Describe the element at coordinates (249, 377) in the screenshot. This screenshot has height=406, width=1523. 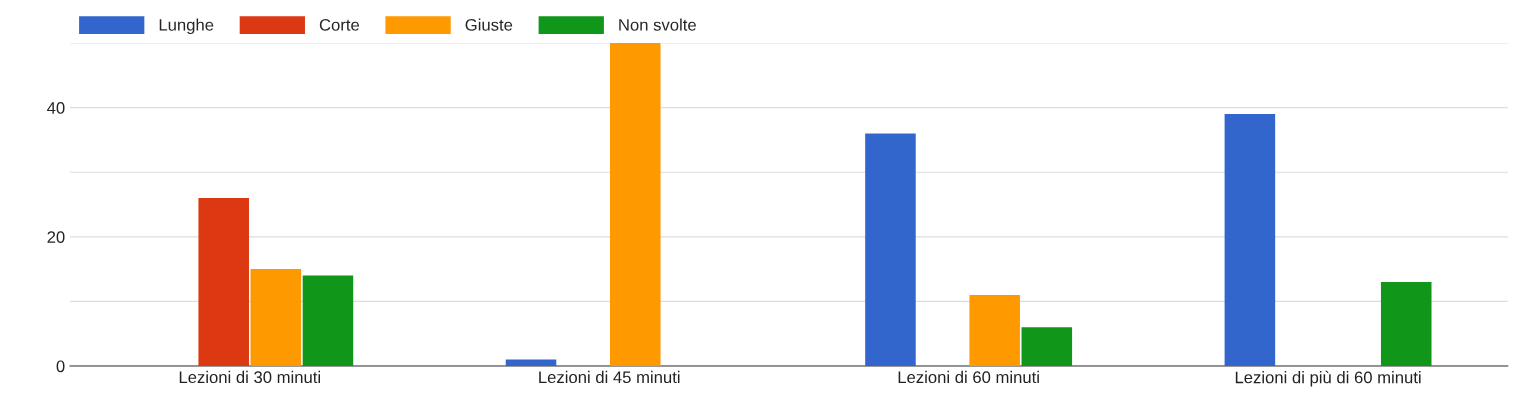
I see `x-tick-label: Lezioni di 30 minuti` at that location.